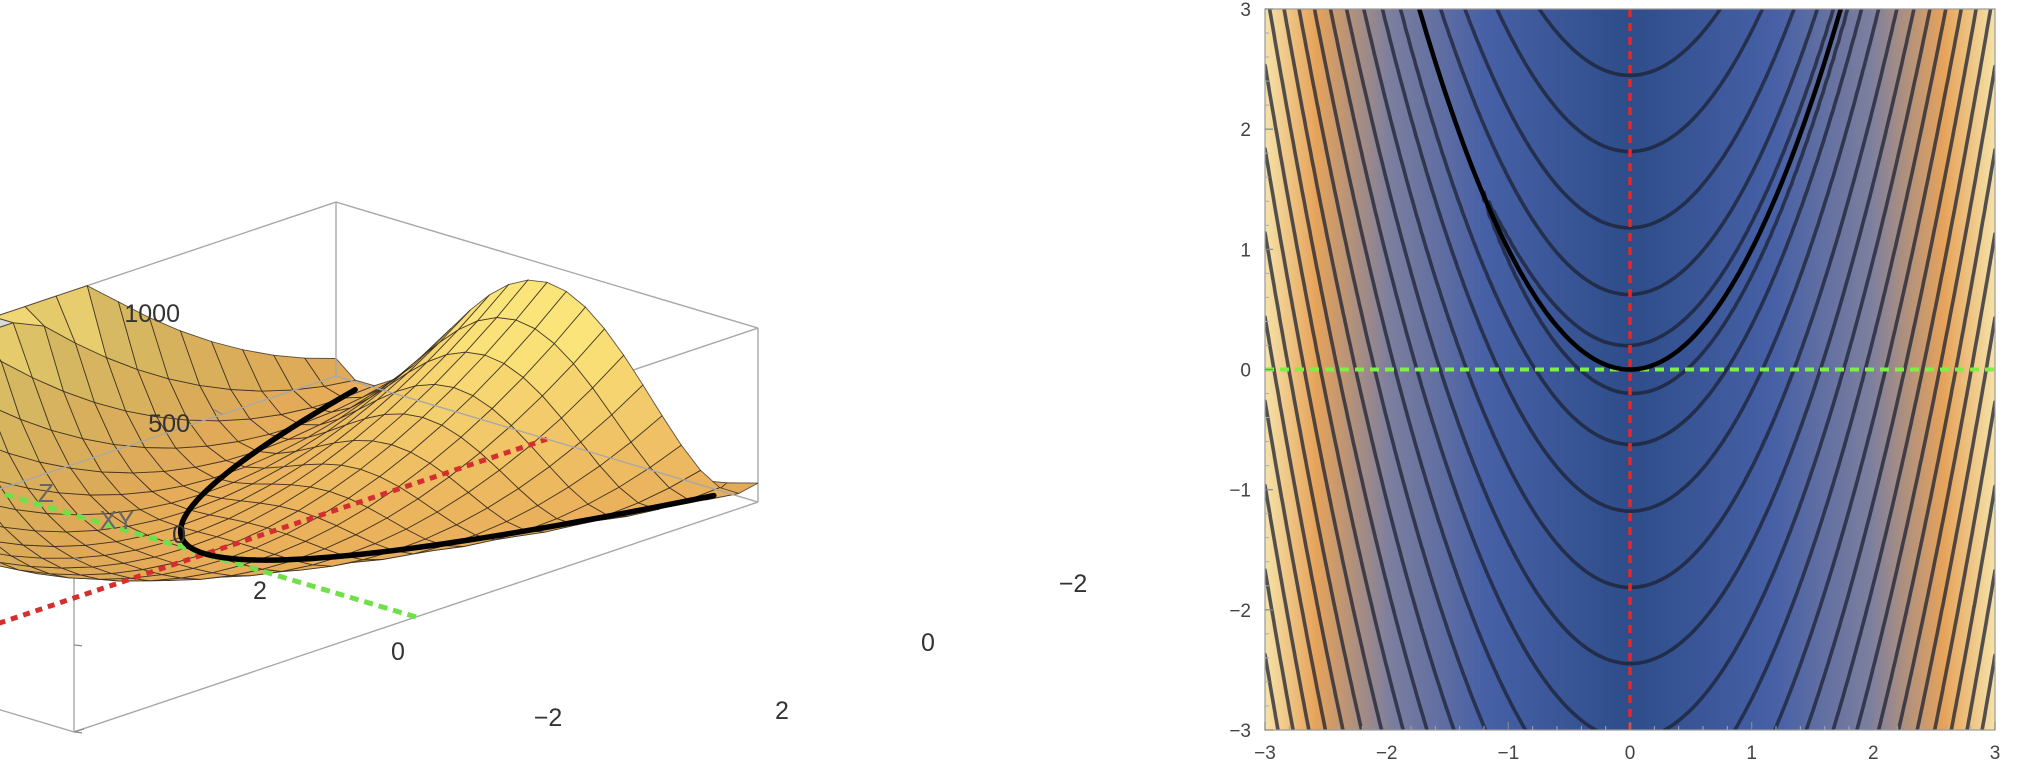 This screenshot has width=2038, height=775. What do you see at coordinates (208, 555) in the screenshot?
I see `curve-y-zero` at bounding box center [208, 555].